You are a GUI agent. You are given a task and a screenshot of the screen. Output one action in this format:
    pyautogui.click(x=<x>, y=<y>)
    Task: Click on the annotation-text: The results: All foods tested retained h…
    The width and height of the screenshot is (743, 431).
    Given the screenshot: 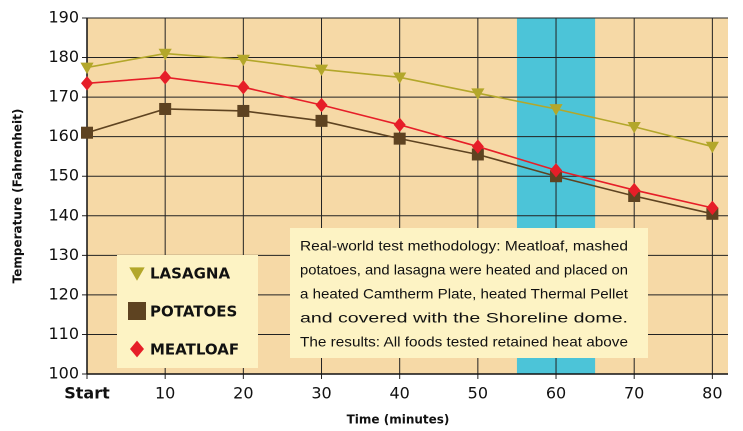 What is the action you would take?
    pyautogui.click(x=464, y=342)
    